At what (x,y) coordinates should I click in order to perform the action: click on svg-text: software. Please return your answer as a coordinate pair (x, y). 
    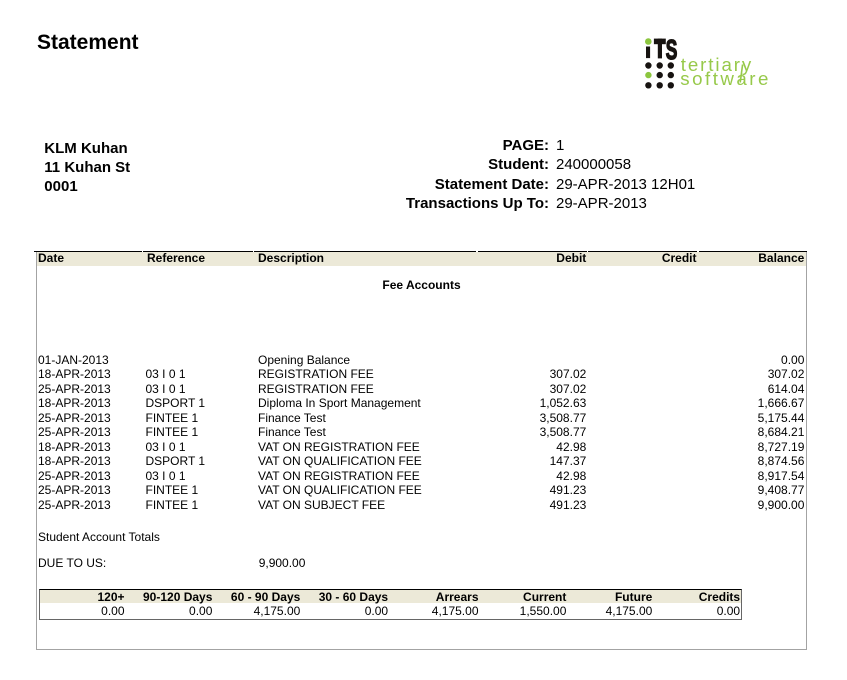
    Looking at the image, I should click on (725, 78).